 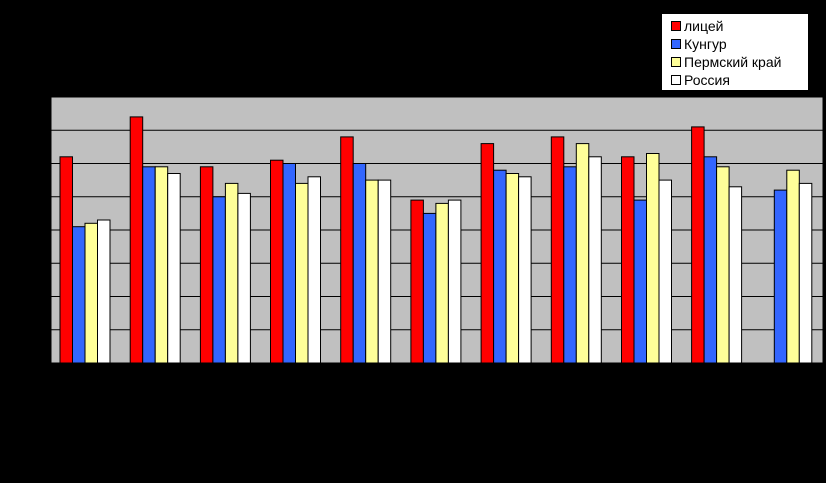 What do you see at coordinates (739, 44) in the screenshot?
I see `legend-item: Кунгур` at bounding box center [739, 44].